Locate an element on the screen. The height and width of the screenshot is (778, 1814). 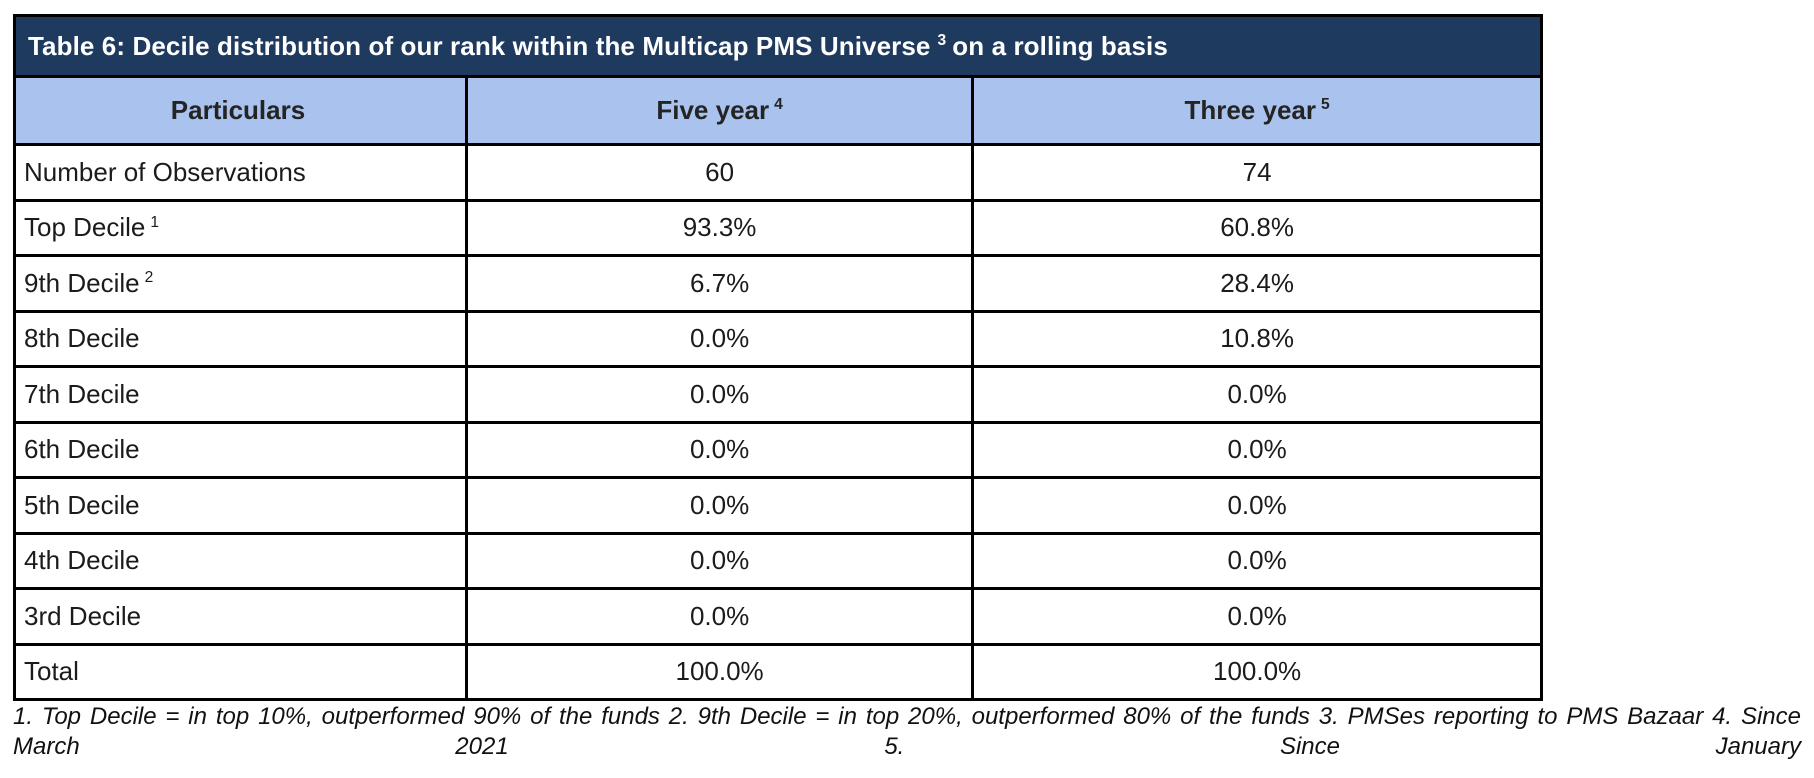
row-label-text: Number of Observations is located at coordinates (165, 171).